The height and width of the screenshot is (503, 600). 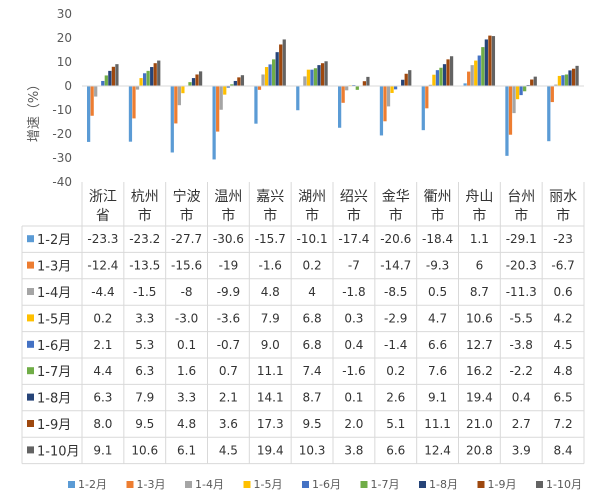 What do you see at coordinates (270, 450) in the screenshot?
I see `table-cell: 19.4` at bounding box center [270, 450].